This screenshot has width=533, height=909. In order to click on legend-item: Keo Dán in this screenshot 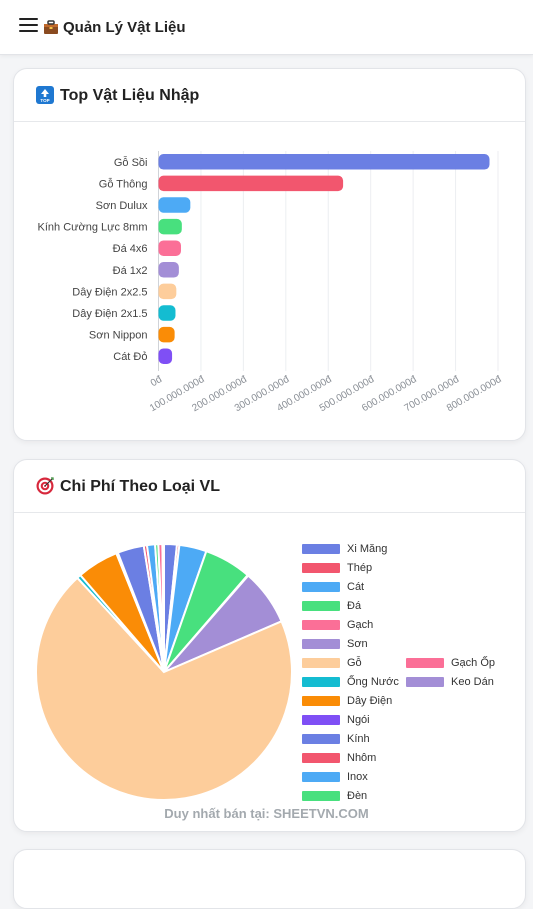, I will do `click(450, 682)`.